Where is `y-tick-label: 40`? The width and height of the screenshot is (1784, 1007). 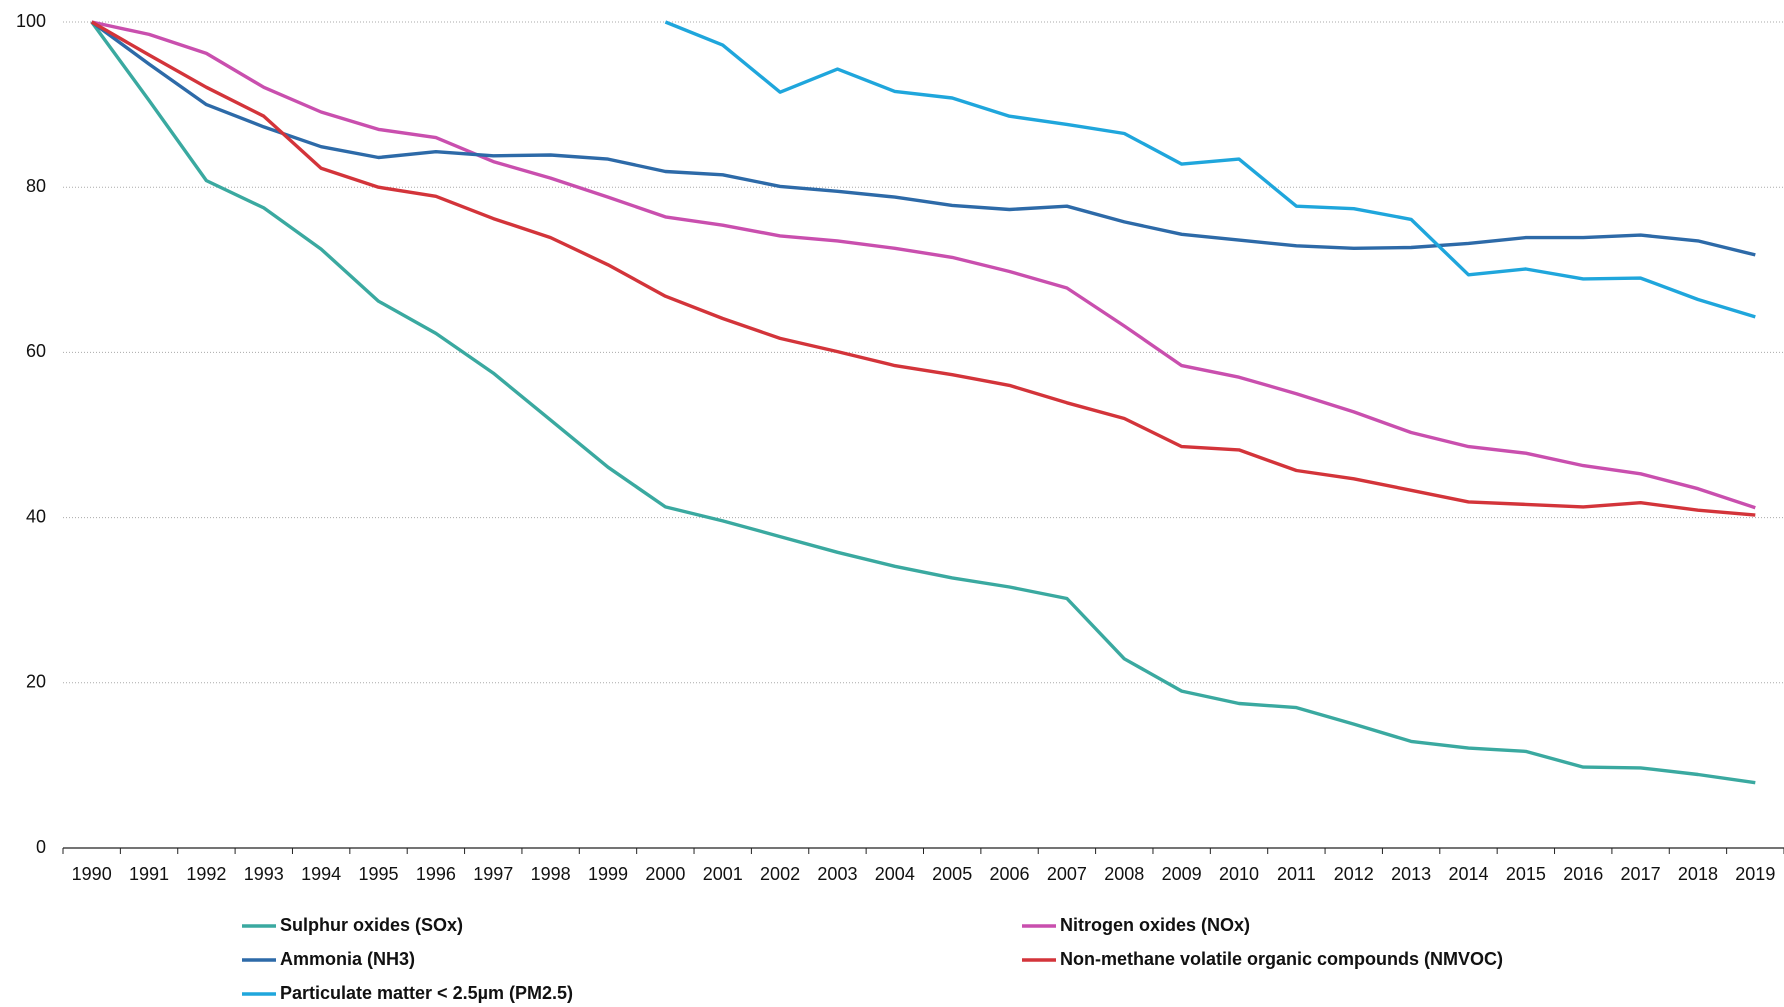
y-tick-label: 40 is located at coordinates (36, 516).